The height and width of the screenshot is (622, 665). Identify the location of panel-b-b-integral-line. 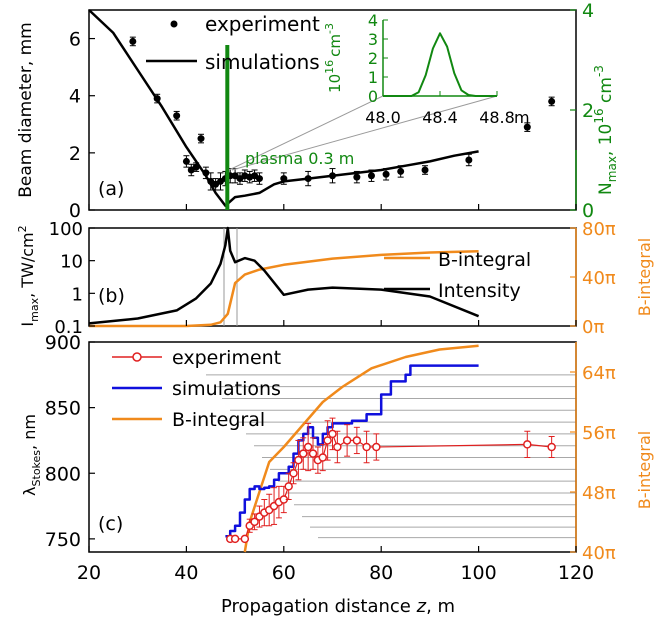
(284, 289).